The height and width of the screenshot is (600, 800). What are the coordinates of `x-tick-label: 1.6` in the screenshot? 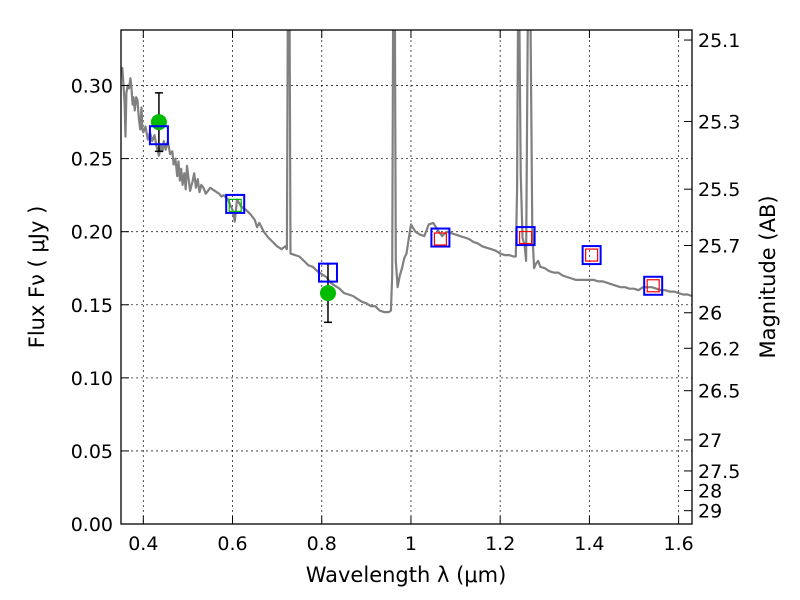 It's located at (679, 544).